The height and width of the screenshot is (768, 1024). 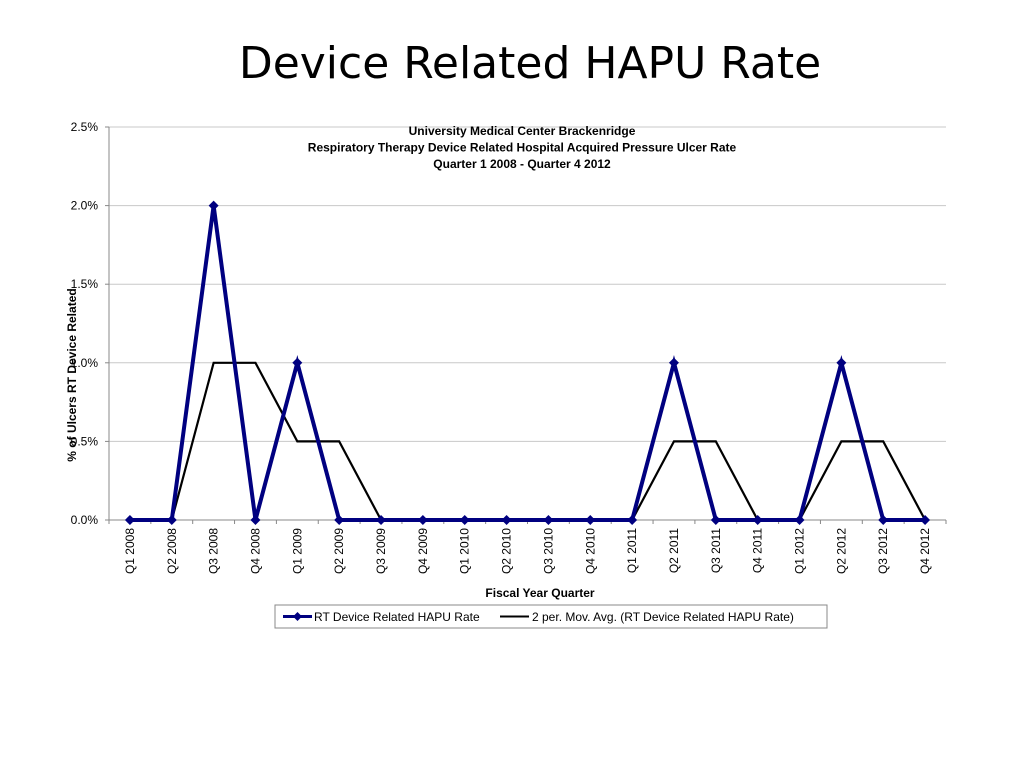 I want to click on x-tick-label: Q4 2008, so click(x=255, y=551).